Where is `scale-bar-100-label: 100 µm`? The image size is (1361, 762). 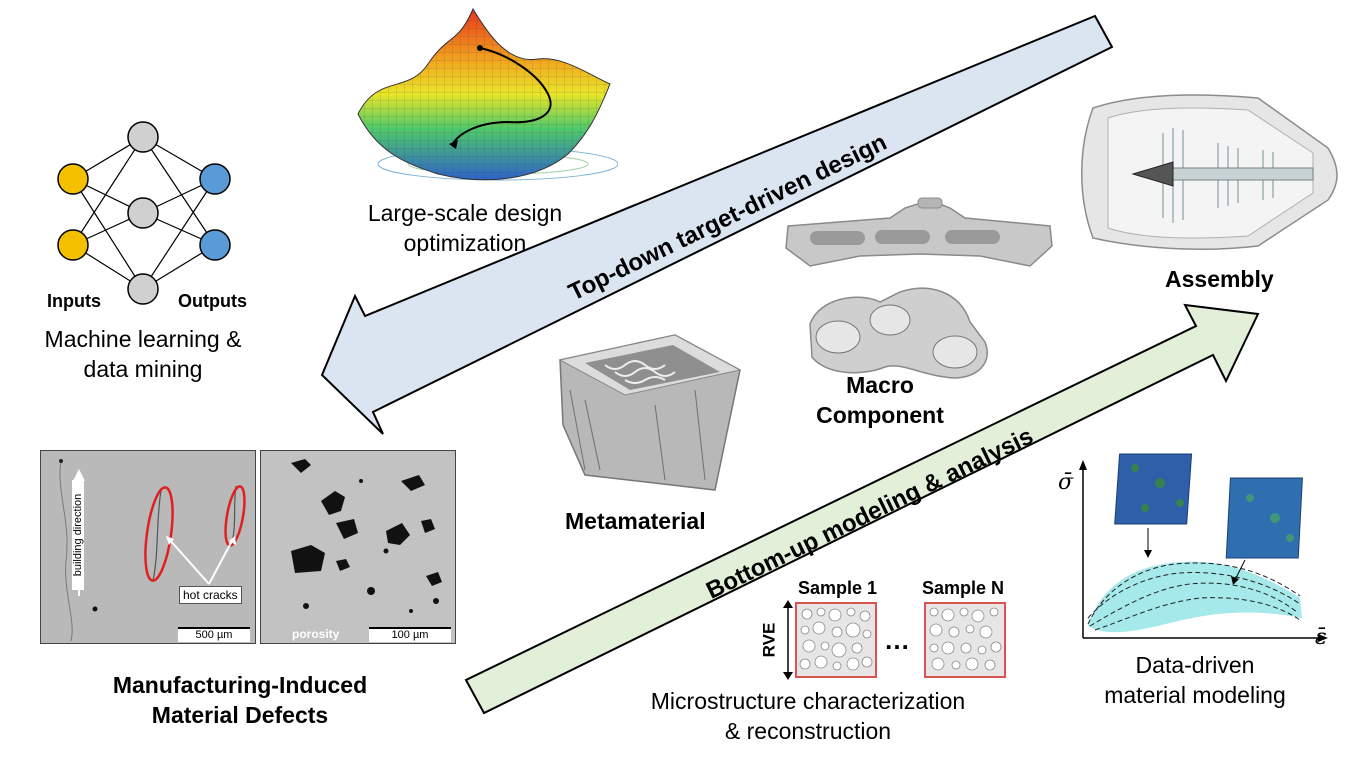
scale-bar-100-label: 100 µm is located at coordinates (410, 635).